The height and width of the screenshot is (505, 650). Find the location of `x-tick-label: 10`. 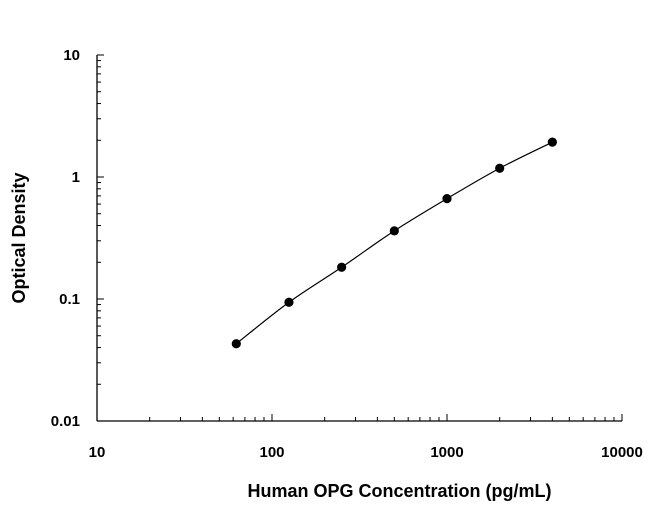

x-tick-label: 10 is located at coordinates (97, 452).